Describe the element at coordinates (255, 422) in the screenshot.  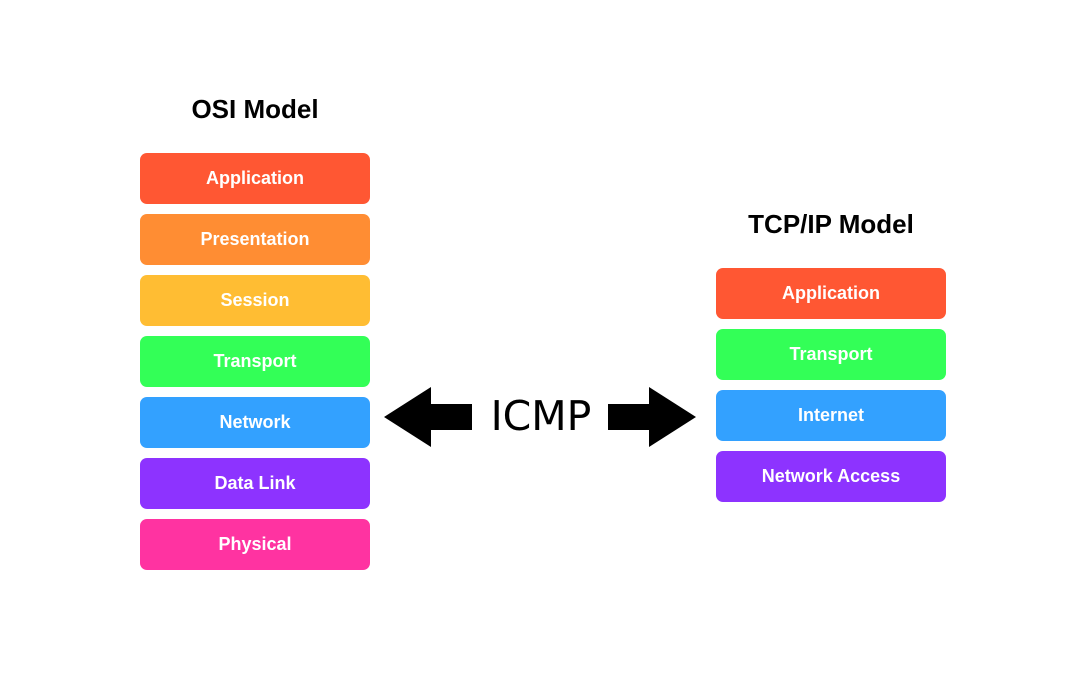
I see `osi-layer-network: Network` at that location.